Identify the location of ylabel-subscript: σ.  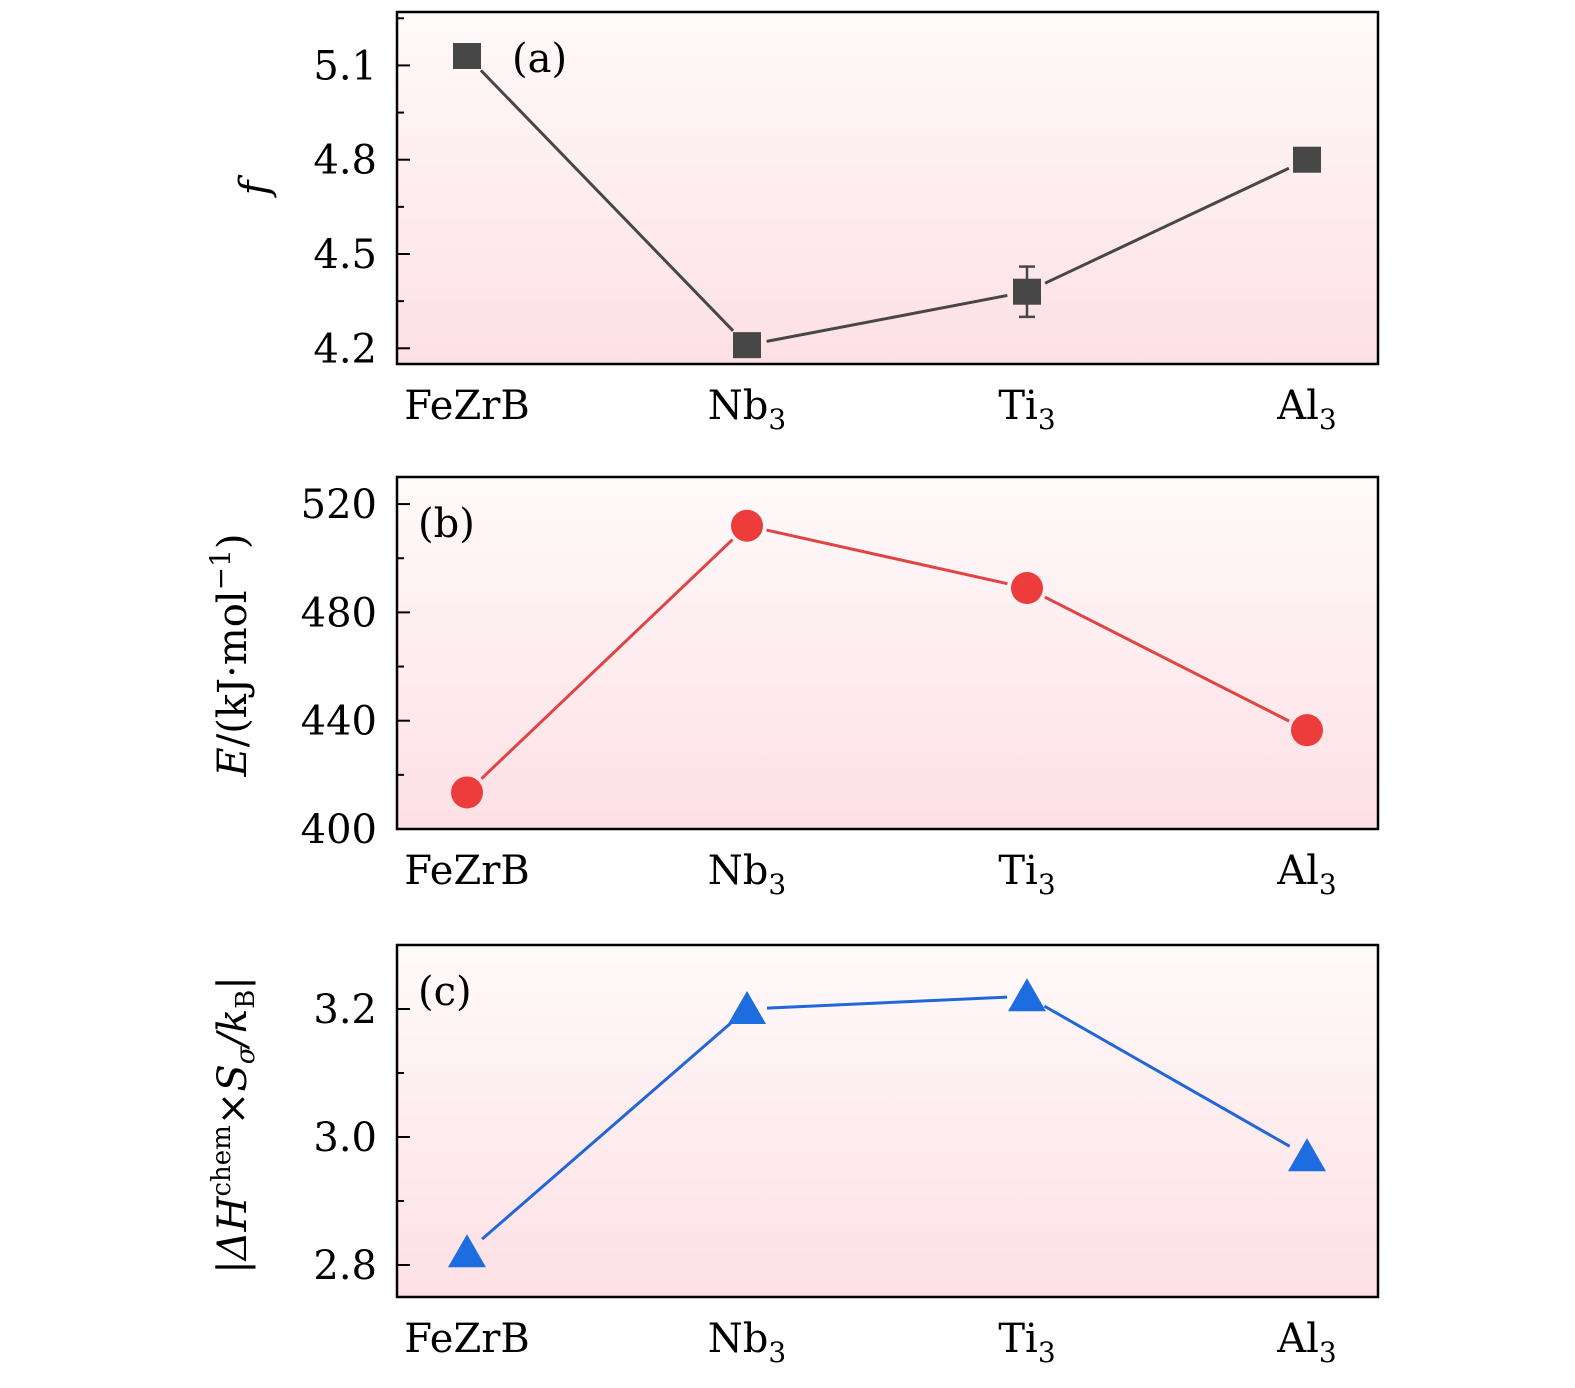
(246, 1054).